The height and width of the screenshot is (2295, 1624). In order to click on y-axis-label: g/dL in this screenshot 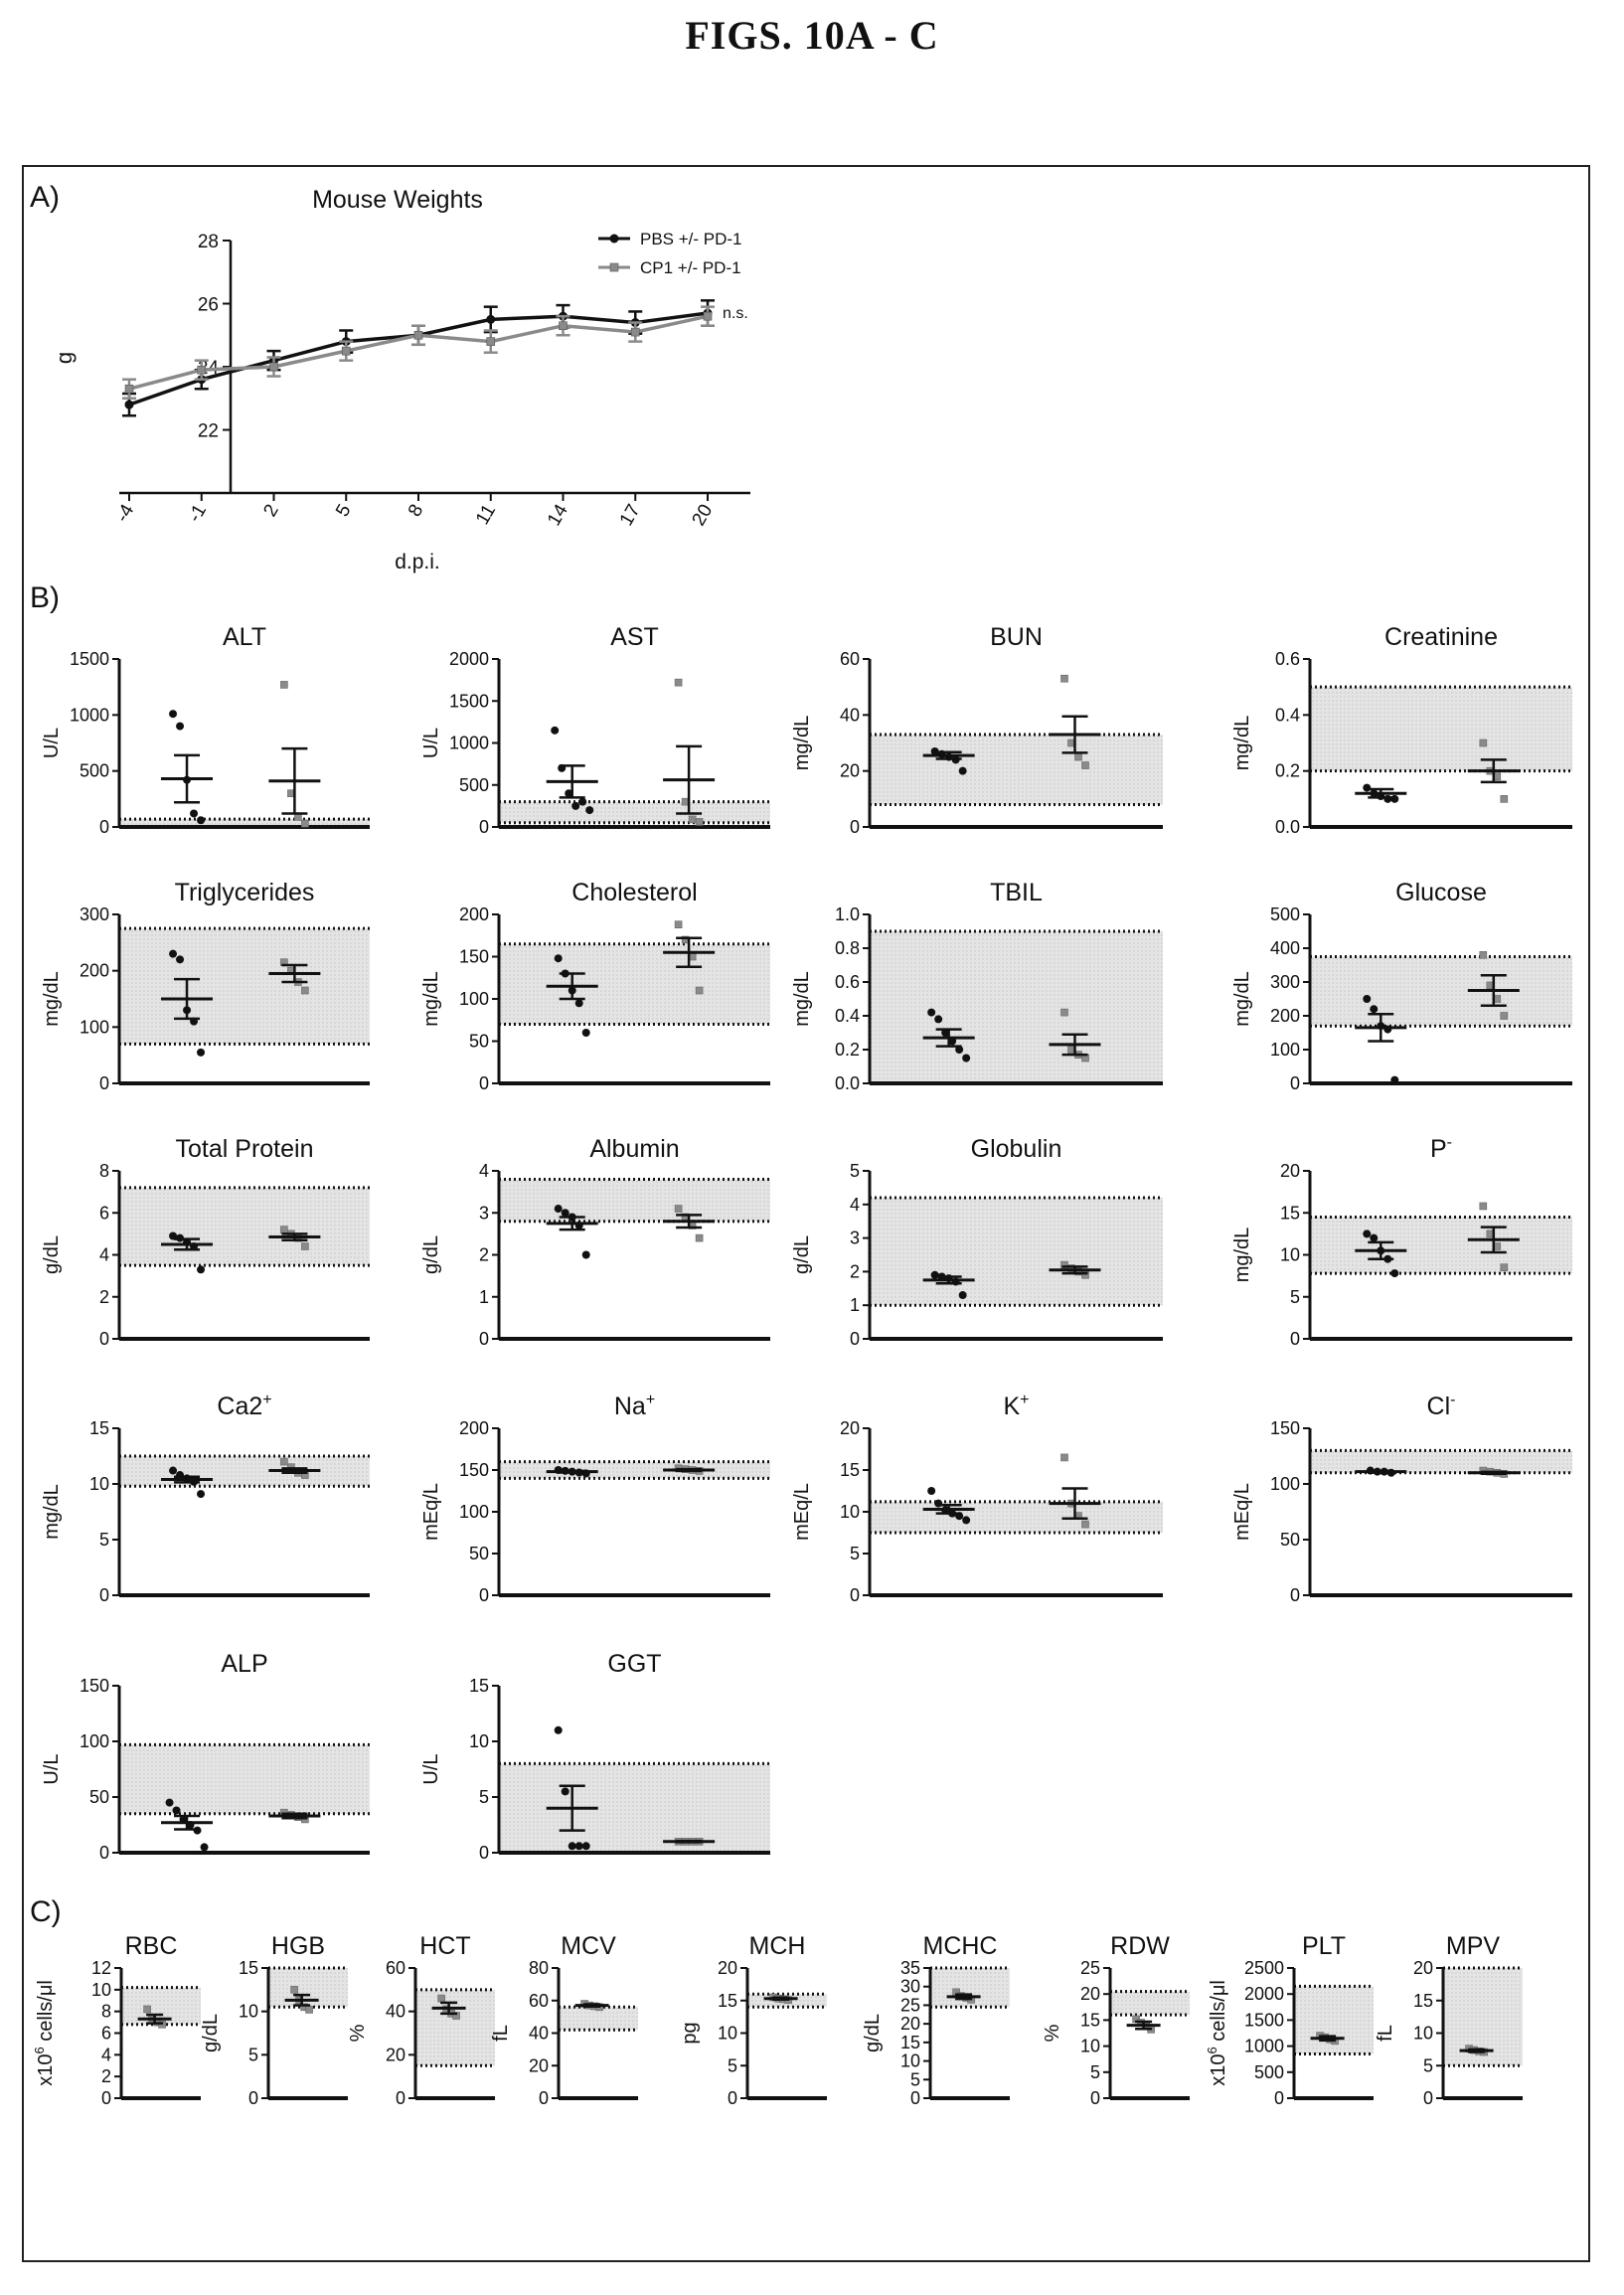, I will do `click(802, 1254)`.